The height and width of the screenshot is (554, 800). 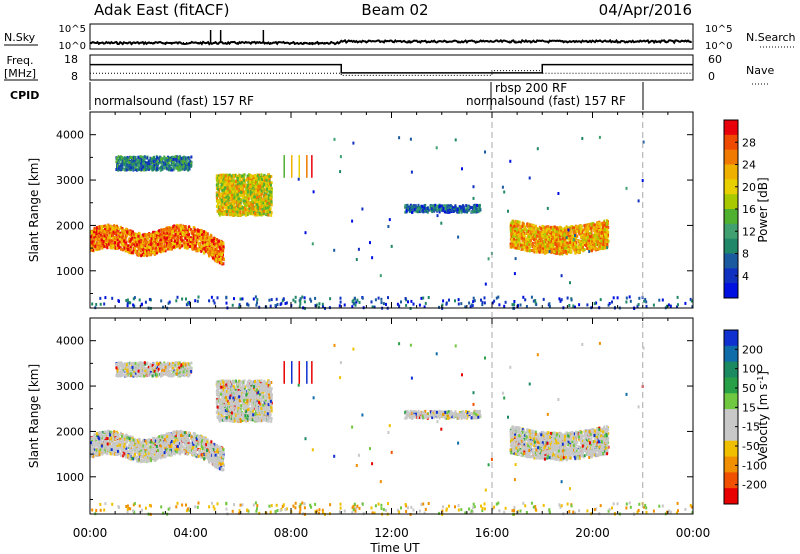 I want to click on power-cell-2053, so click(x=244, y=214).